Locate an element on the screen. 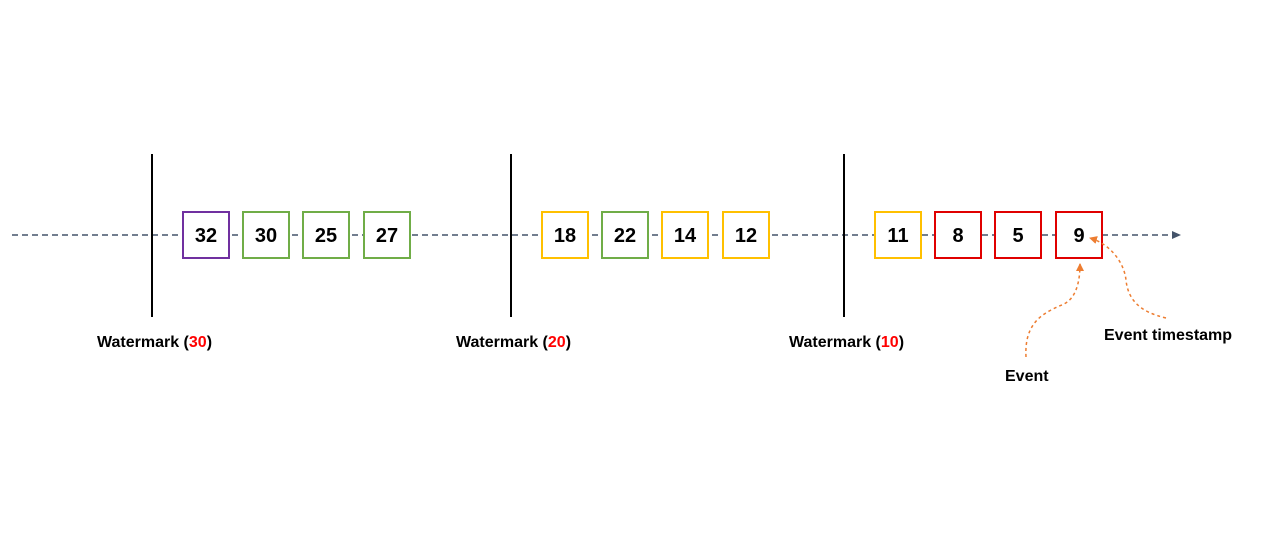 The image size is (1285, 551). event-timestamp-value: 18 is located at coordinates (565, 236).